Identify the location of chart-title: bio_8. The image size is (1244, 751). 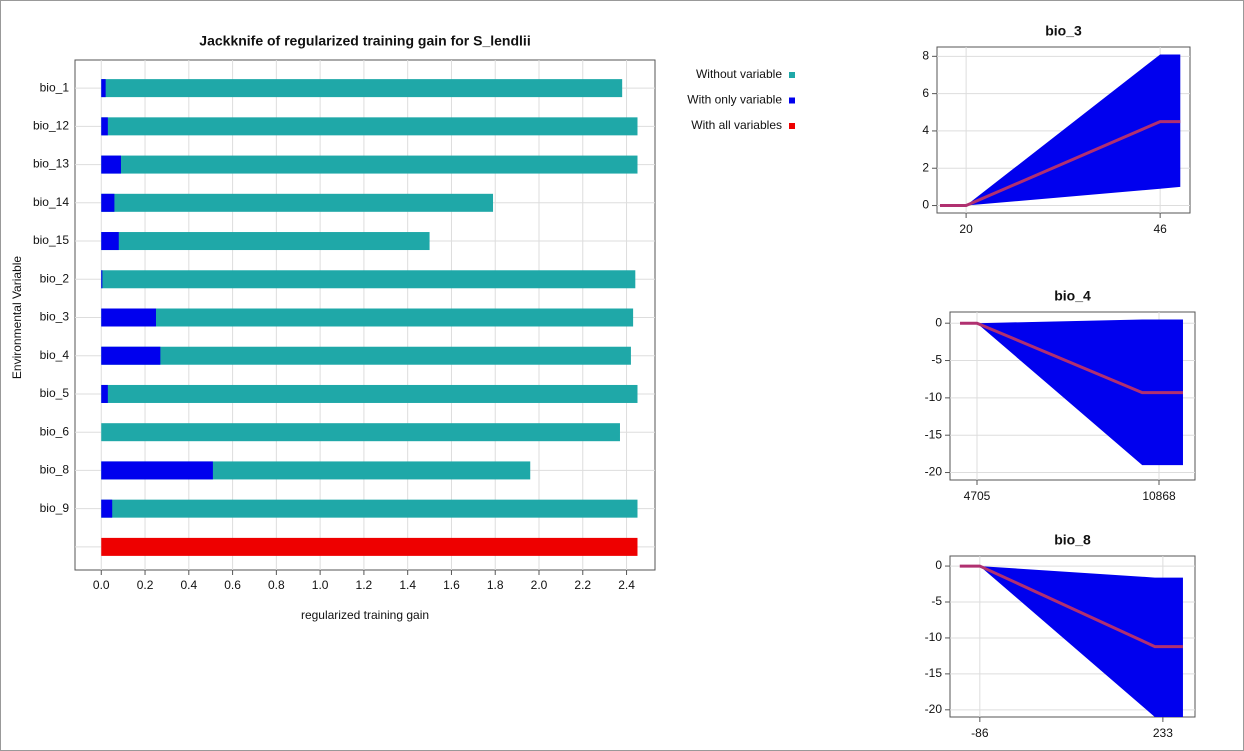
(1072, 540).